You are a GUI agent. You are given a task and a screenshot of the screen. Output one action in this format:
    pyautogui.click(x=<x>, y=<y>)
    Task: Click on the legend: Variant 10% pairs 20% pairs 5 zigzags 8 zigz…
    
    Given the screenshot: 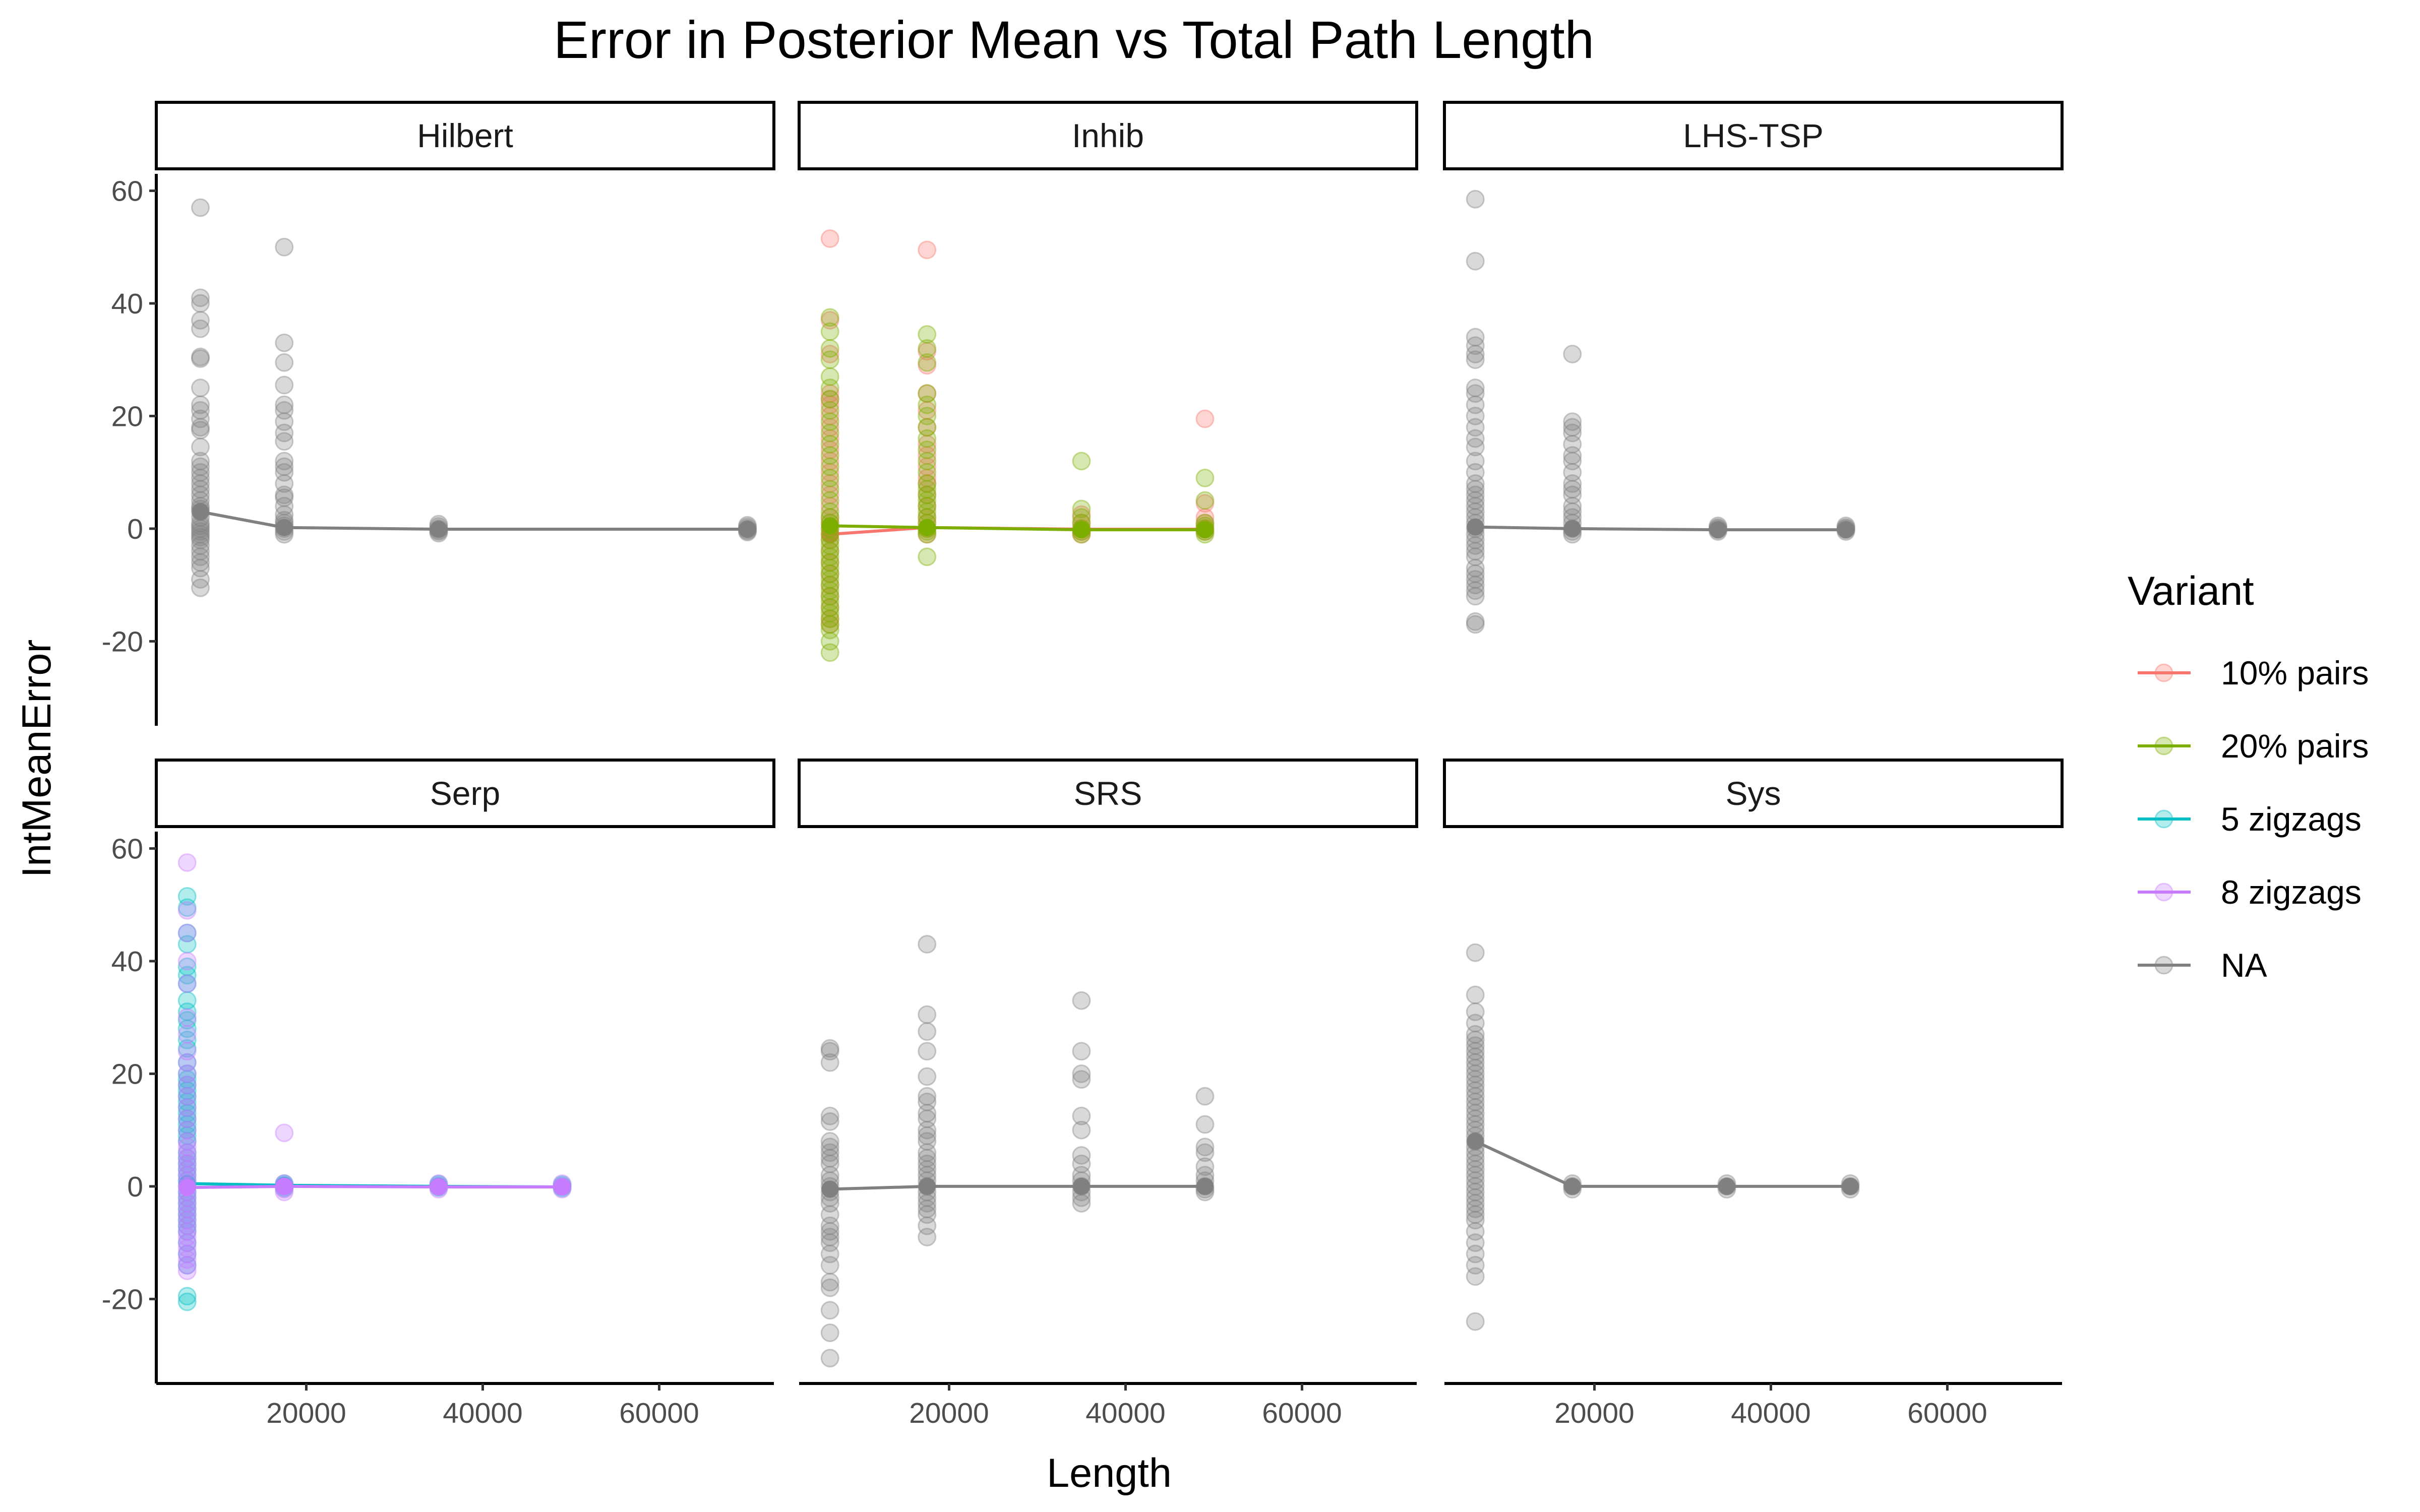 What is the action you would take?
    pyautogui.click(x=2248, y=776)
    